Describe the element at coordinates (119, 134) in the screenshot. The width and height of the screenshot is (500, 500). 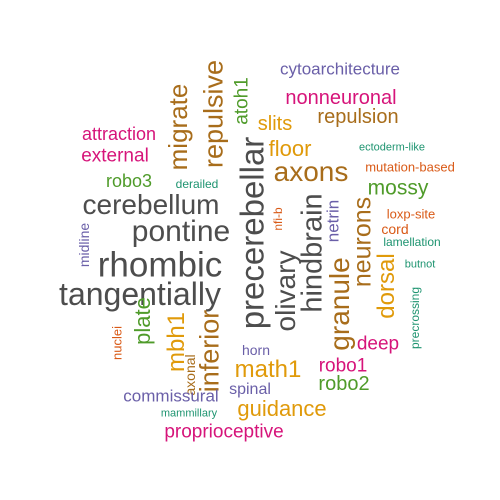
I see `word-attraction: attraction` at that location.